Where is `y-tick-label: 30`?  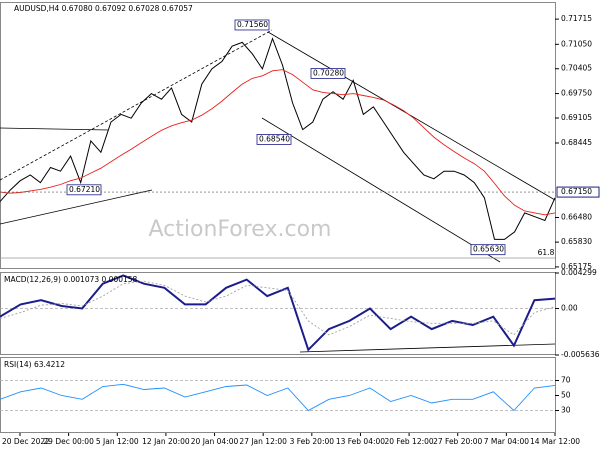 y-tick-label: 30 is located at coordinates (566, 410).